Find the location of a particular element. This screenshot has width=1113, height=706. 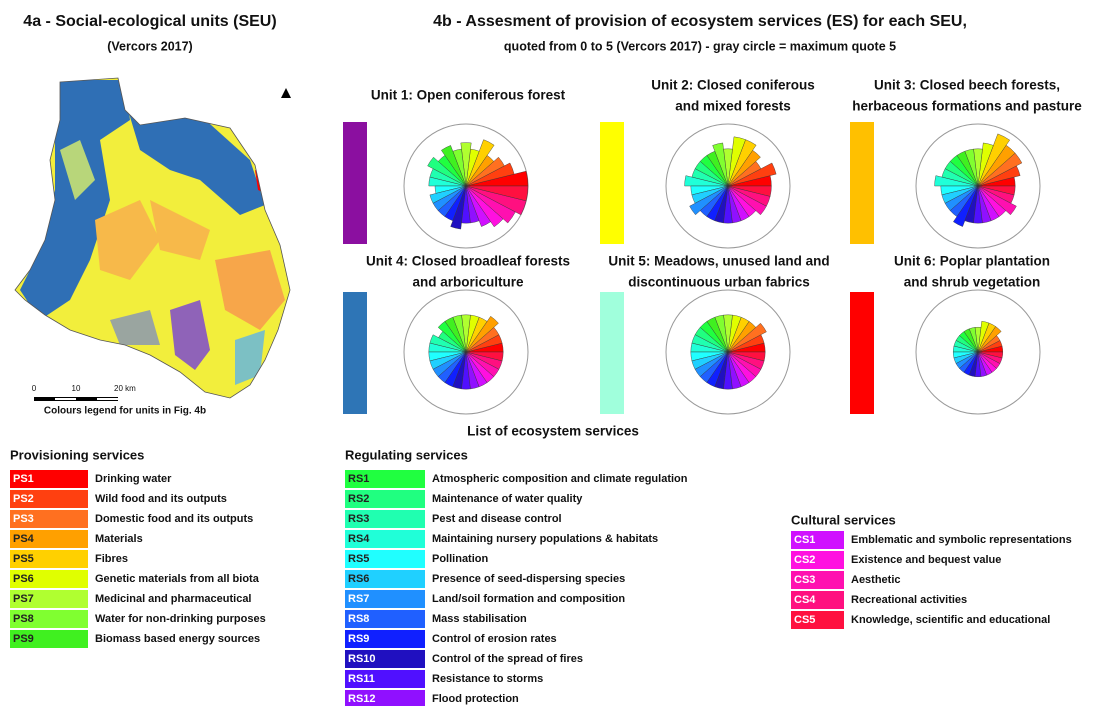

service-code: PS5 is located at coordinates (23, 559).